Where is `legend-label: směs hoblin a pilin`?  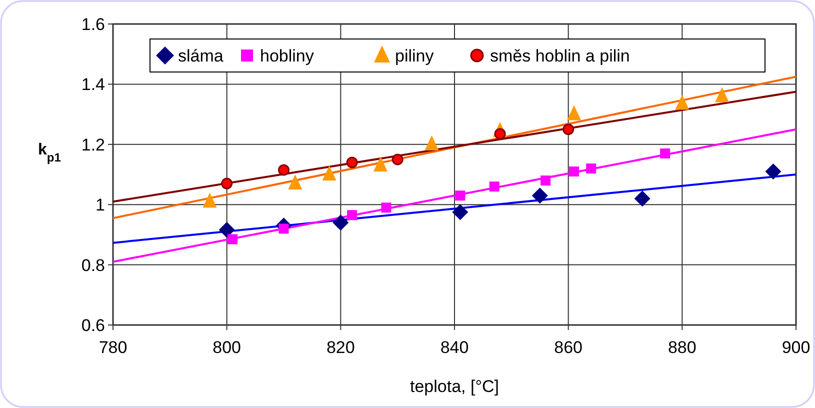
legend-label: směs hoblin a pilin is located at coordinates (560, 56).